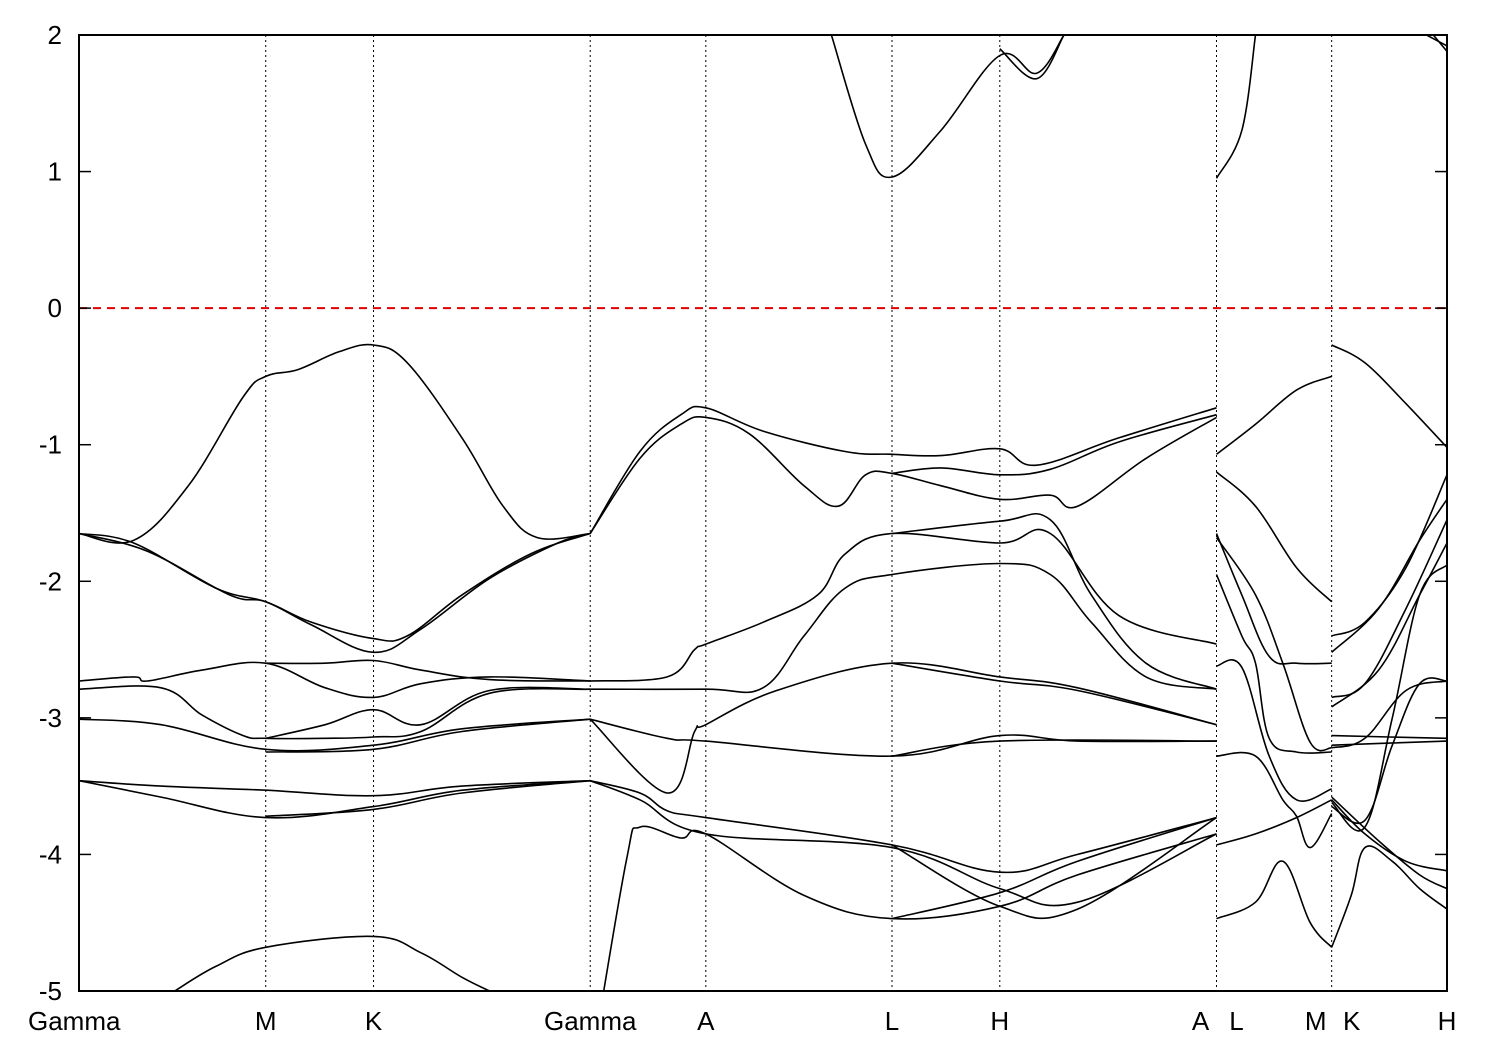 The height and width of the screenshot is (1050, 1500). Describe the element at coordinates (742, 1021) in the screenshot. I see `x-axis: Gamma M K Gamma A L H A L M K H` at that location.